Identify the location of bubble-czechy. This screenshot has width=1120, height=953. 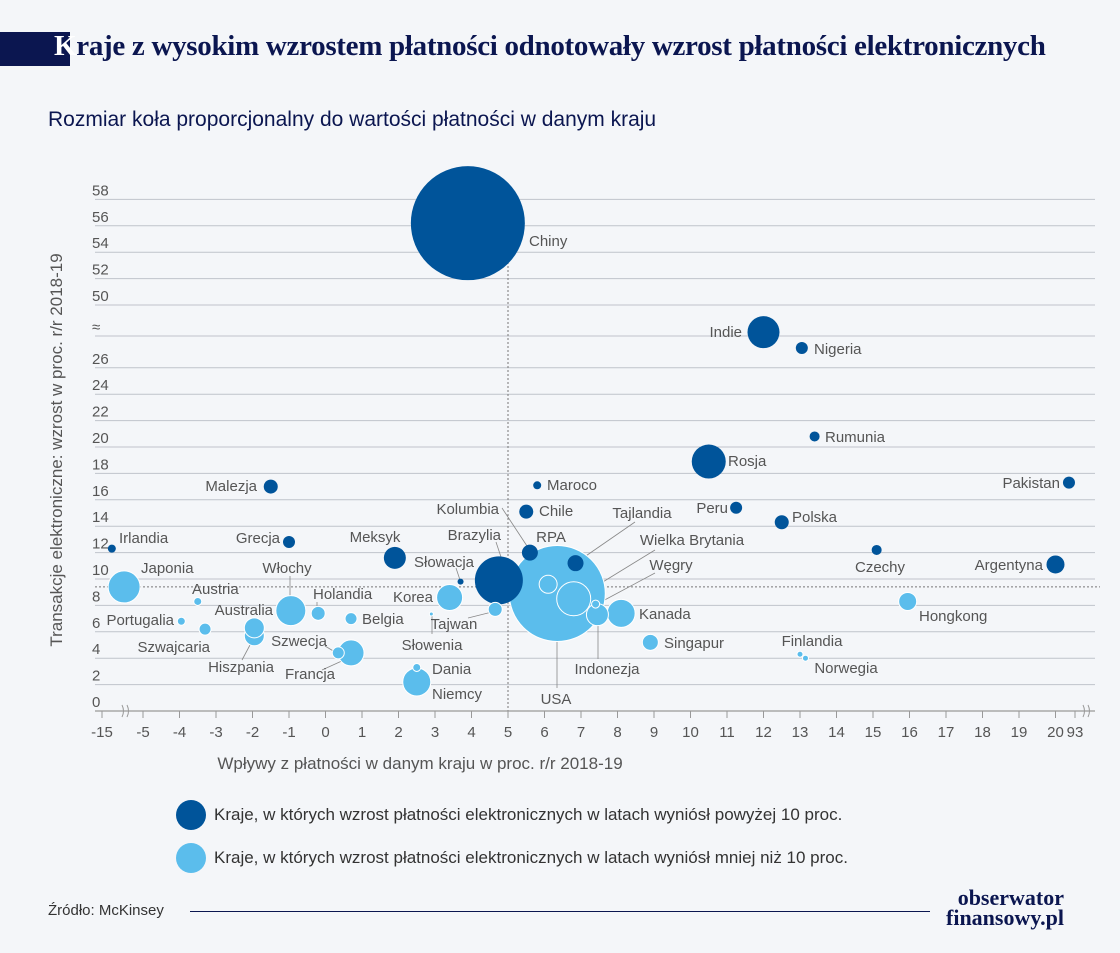
(876, 549).